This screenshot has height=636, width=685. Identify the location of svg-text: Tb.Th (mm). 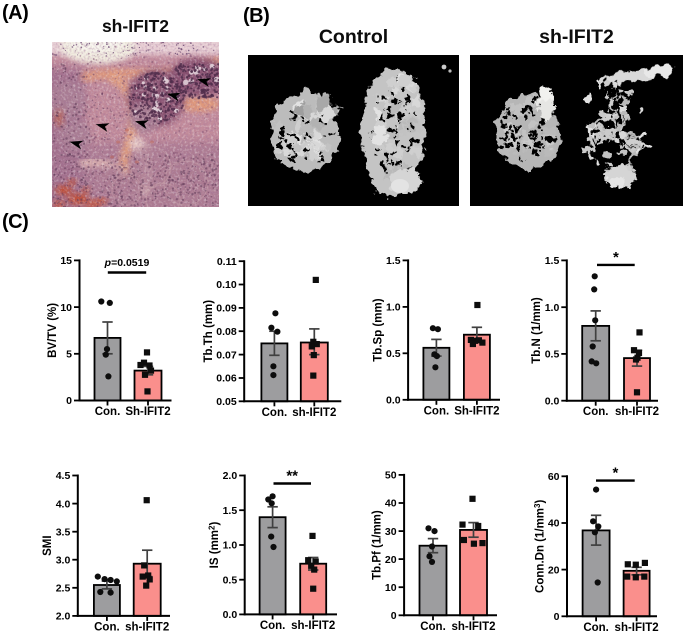
(209, 331).